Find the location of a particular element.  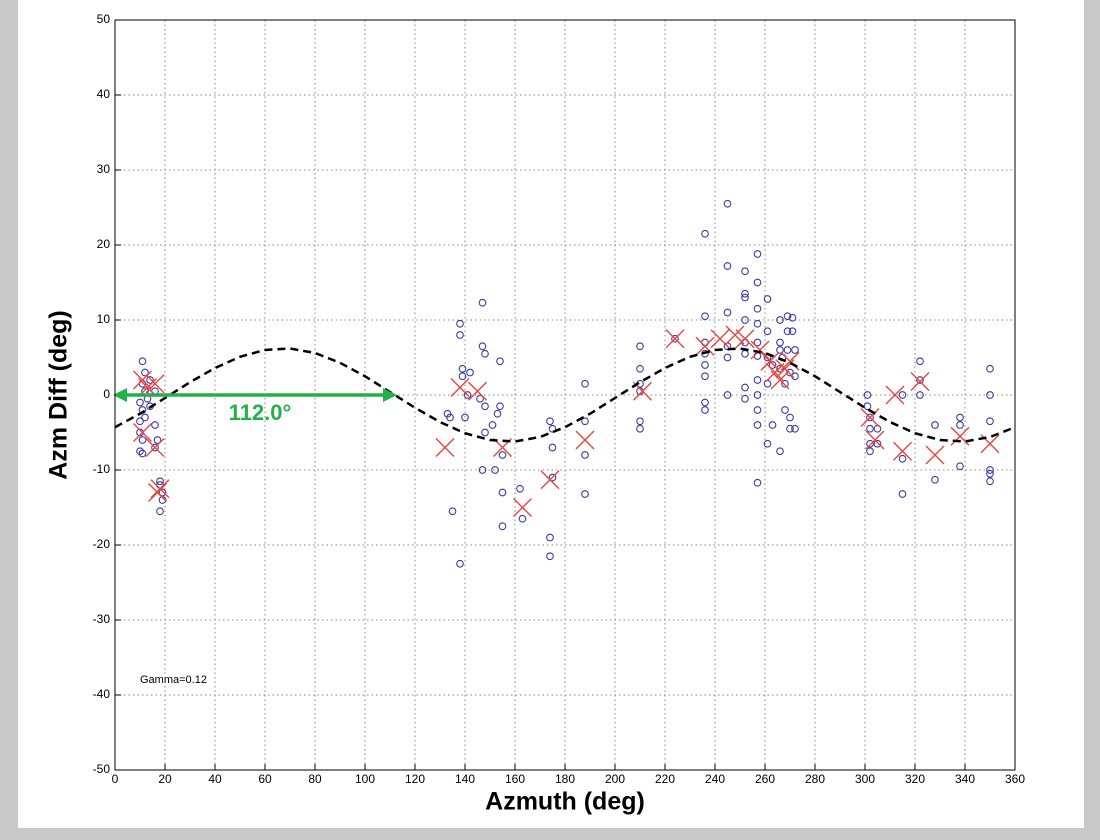

y-tick-label: 50 is located at coordinates (104, 19).